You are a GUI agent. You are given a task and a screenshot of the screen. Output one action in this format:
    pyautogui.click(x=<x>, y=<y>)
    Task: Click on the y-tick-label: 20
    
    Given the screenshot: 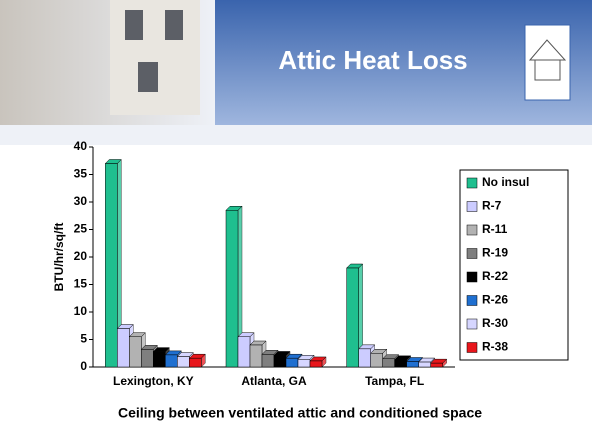 What is the action you would take?
    pyautogui.click(x=81, y=256)
    